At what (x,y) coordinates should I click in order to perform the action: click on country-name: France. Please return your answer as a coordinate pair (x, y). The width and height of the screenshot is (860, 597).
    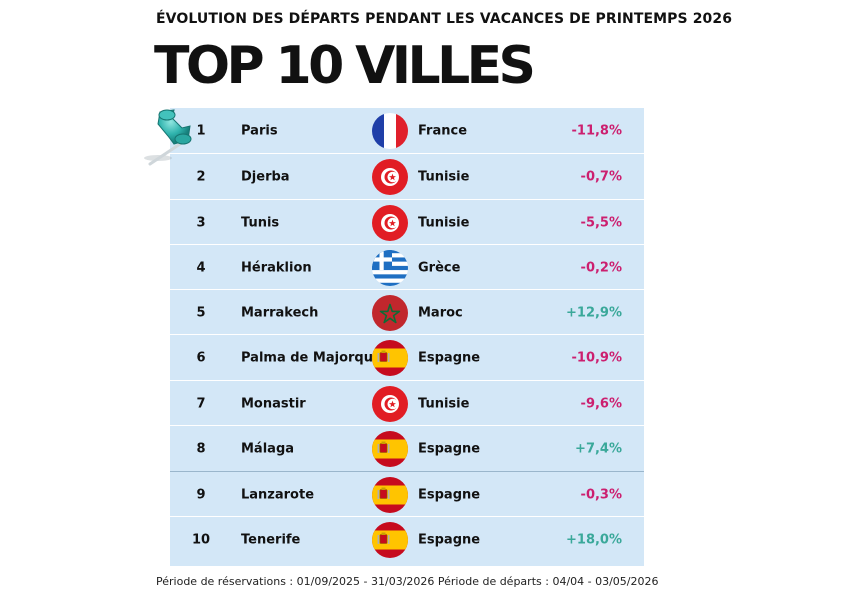
    Looking at the image, I should click on (443, 130).